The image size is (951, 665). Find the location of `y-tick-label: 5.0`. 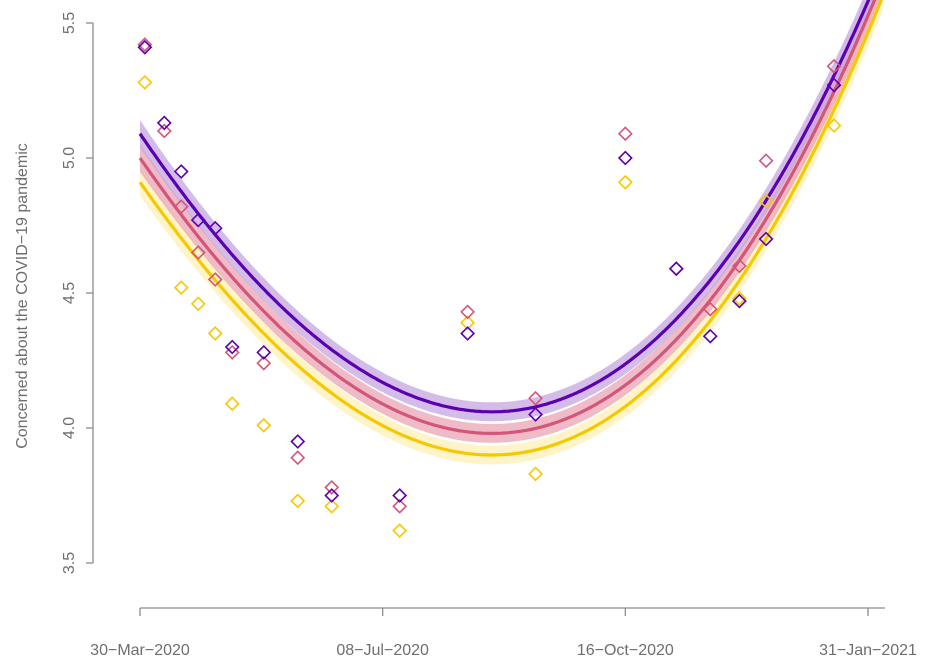

y-tick-label: 5.0 is located at coordinates (69, 158).